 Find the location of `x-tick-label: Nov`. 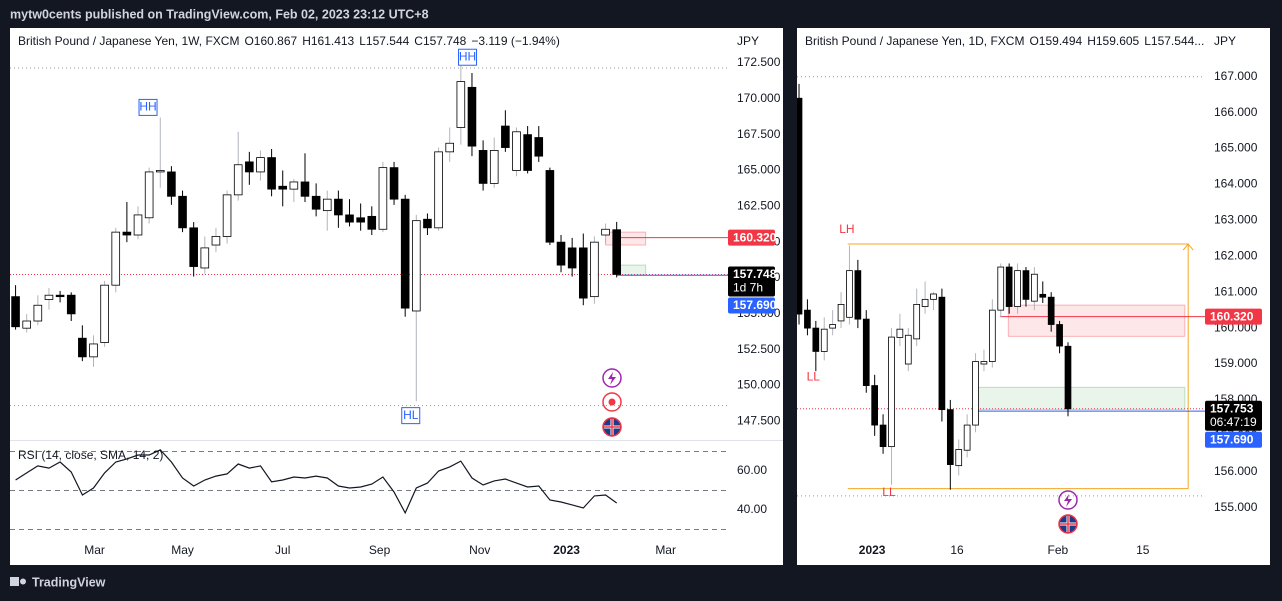

x-tick-label: Nov is located at coordinates (479, 550).